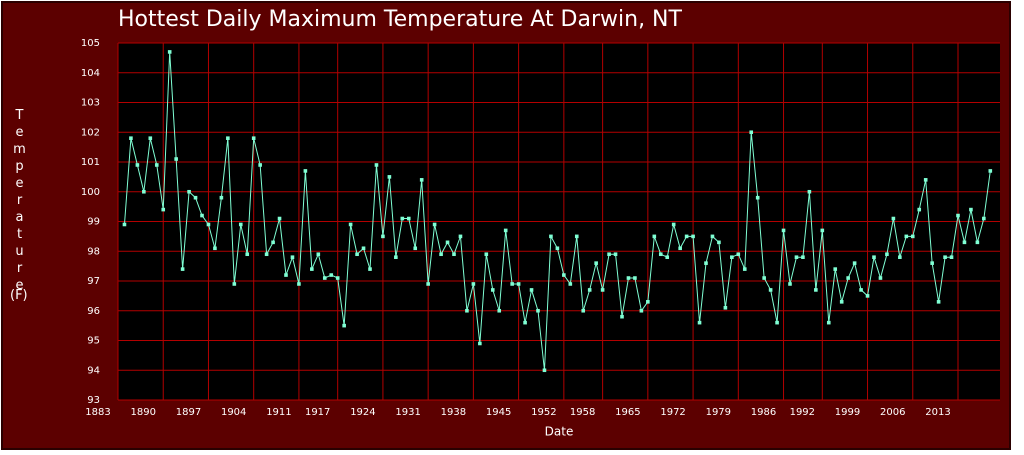 The width and height of the screenshot is (1024, 455). What do you see at coordinates (93, 251) in the screenshot?
I see `y-tick-label: 98` at bounding box center [93, 251].